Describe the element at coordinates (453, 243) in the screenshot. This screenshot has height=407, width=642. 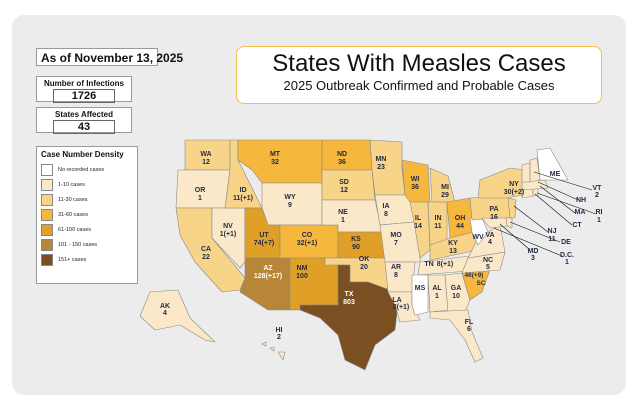
I see `label-ky-abbr: KY` at that location.